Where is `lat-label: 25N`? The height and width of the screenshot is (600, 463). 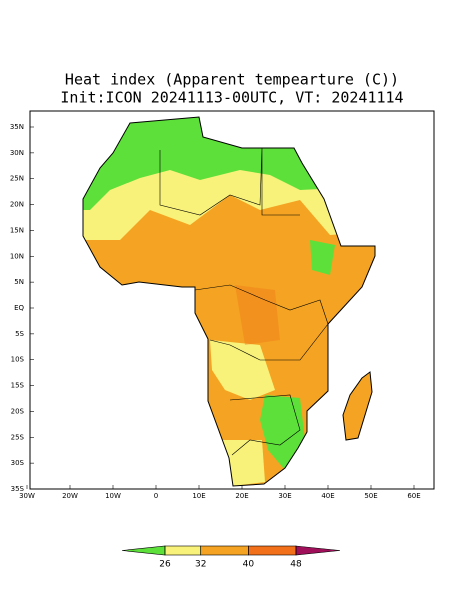
lat-label: 25N is located at coordinates (17, 179).